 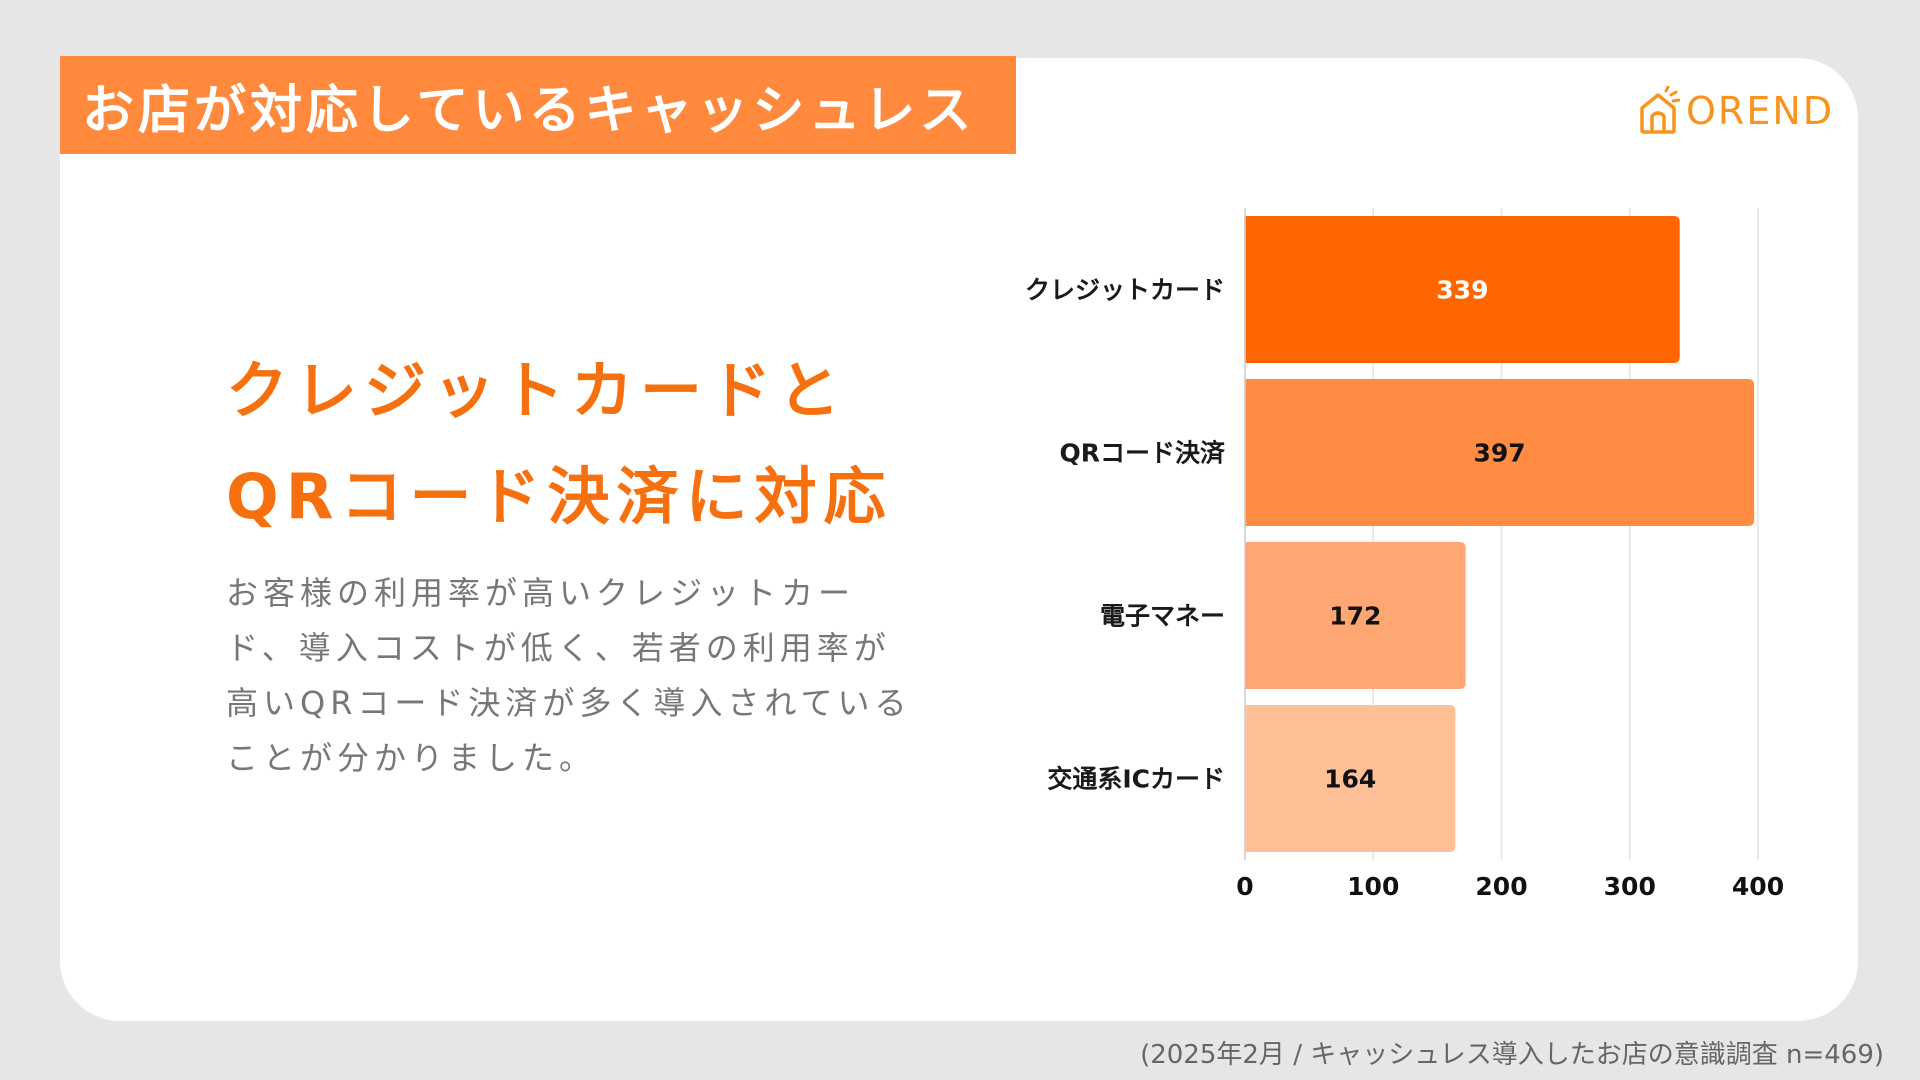 I want to click on tick-label: 400, so click(x=1758, y=886).